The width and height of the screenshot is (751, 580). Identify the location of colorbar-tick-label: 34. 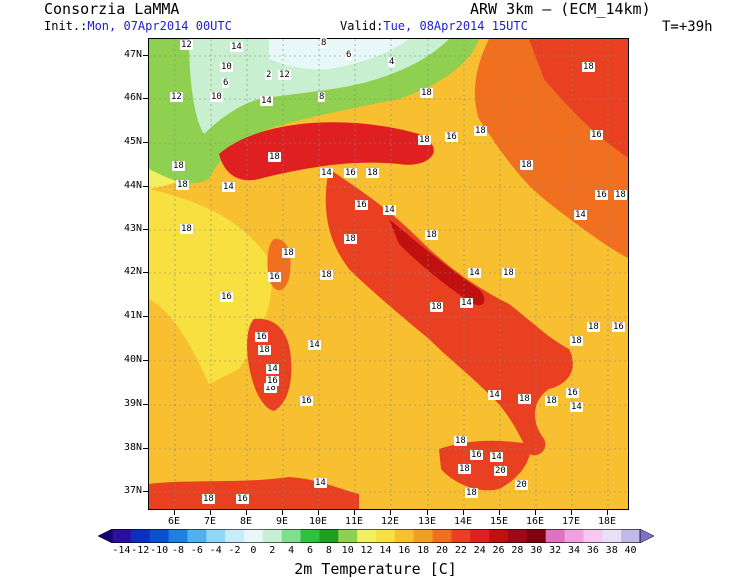
(574, 550).